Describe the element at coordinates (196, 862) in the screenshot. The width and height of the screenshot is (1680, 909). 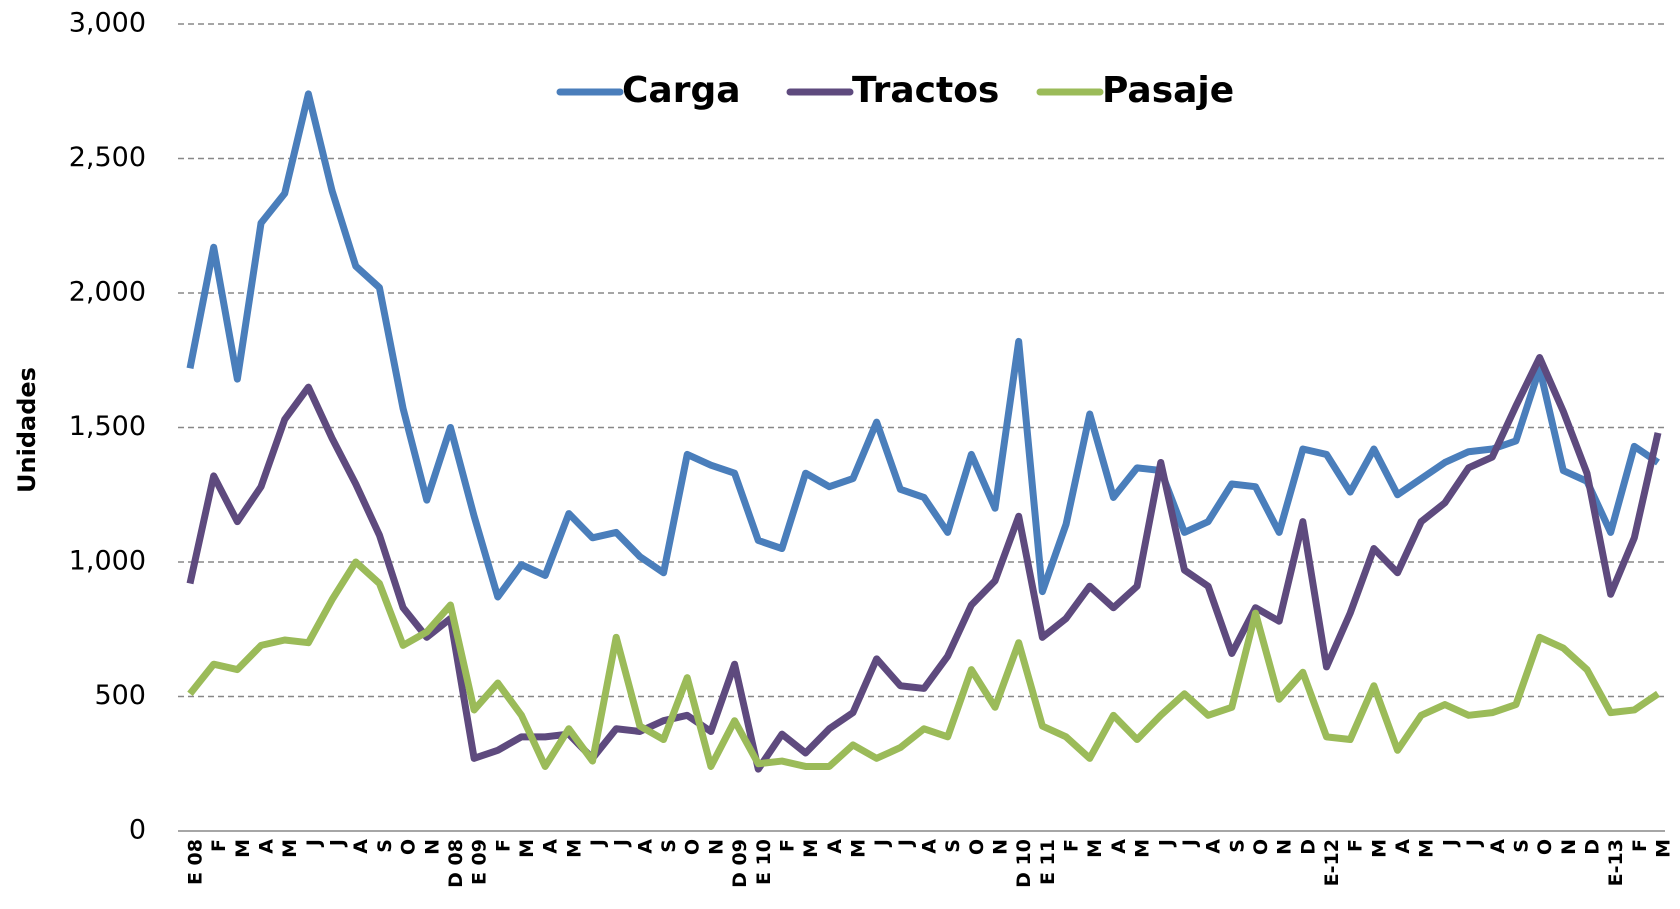
I see `x-tick-label: E 08` at that location.